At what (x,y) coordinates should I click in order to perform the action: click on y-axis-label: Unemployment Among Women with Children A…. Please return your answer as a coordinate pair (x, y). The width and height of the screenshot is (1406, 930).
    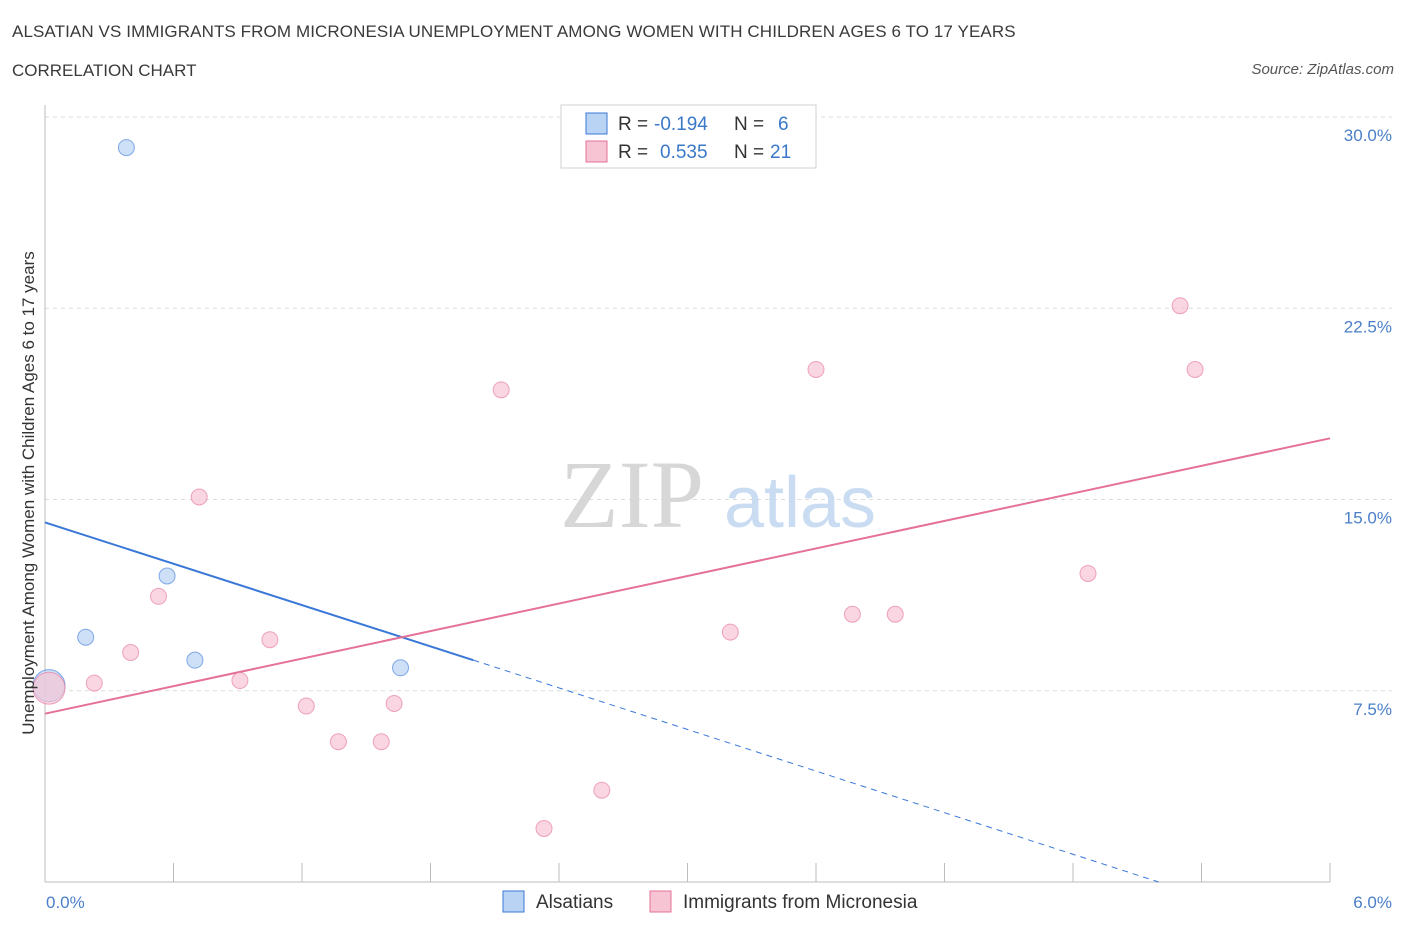
    Looking at the image, I should click on (28, 493).